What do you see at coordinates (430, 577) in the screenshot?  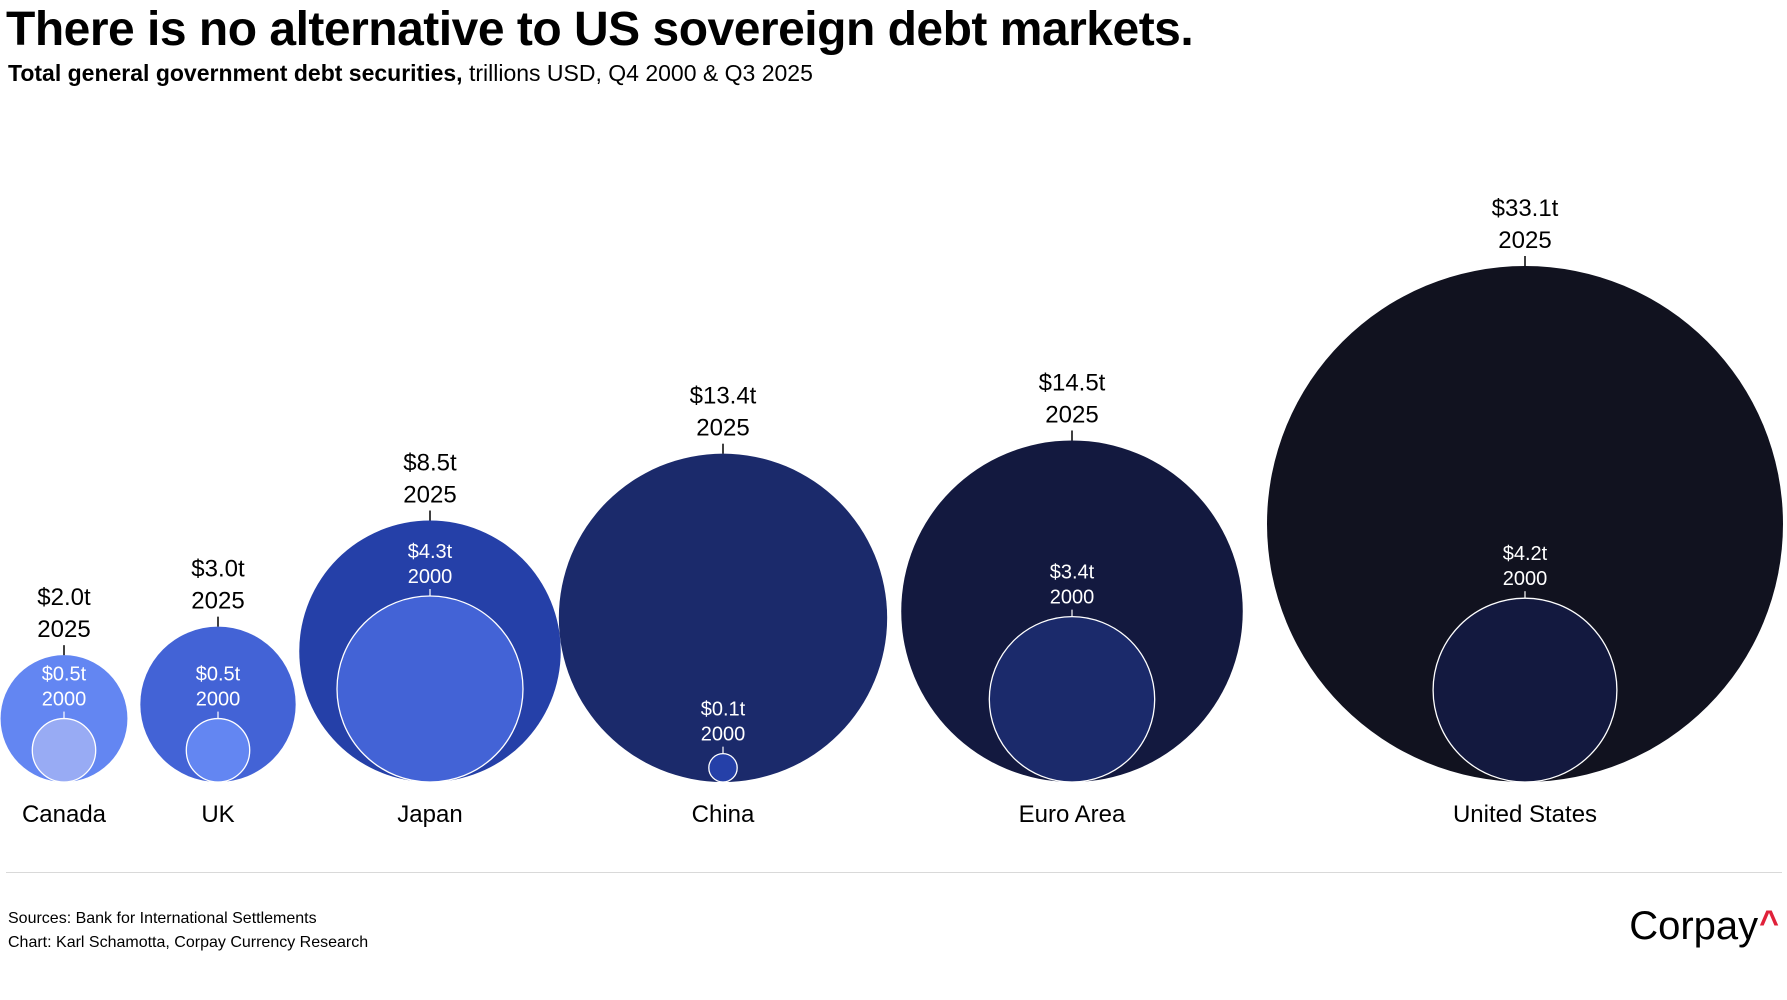 I see `year-label-2000-japan: 2000` at bounding box center [430, 577].